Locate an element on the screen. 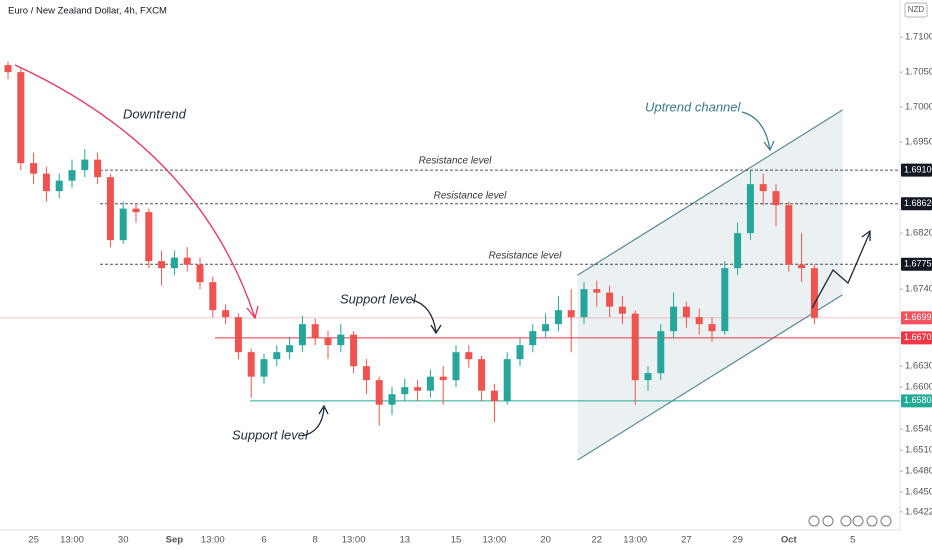 This screenshot has height=550, width=932. x-tick-label: Oct is located at coordinates (789, 540).